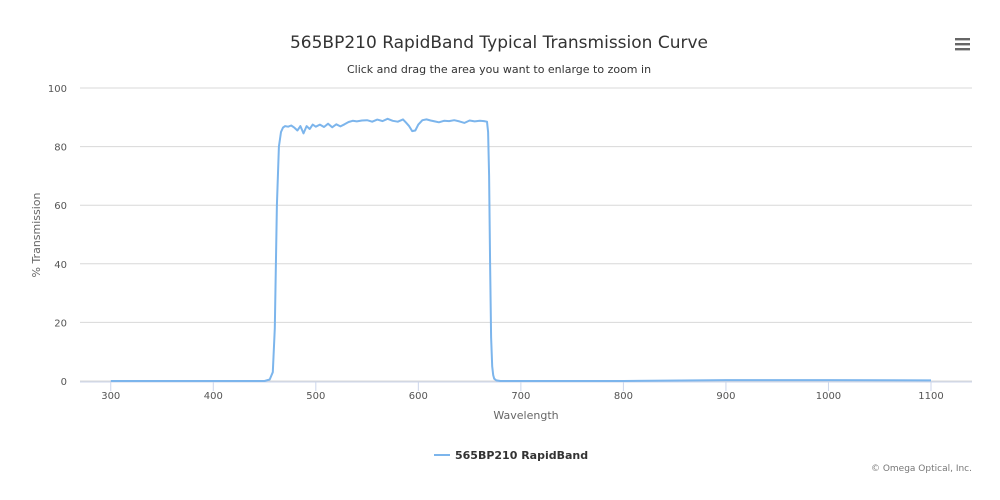 The width and height of the screenshot is (1000, 500). Describe the element at coordinates (60, 323) in the screenshot. I see `y-tick-label: 20` at that location.